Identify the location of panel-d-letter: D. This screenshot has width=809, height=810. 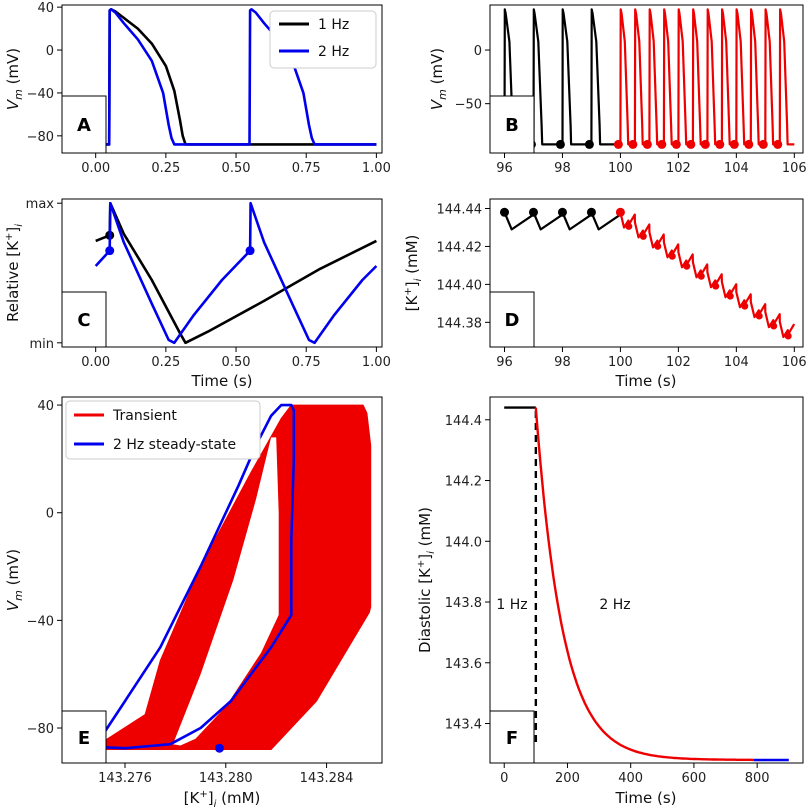
(512, 320).